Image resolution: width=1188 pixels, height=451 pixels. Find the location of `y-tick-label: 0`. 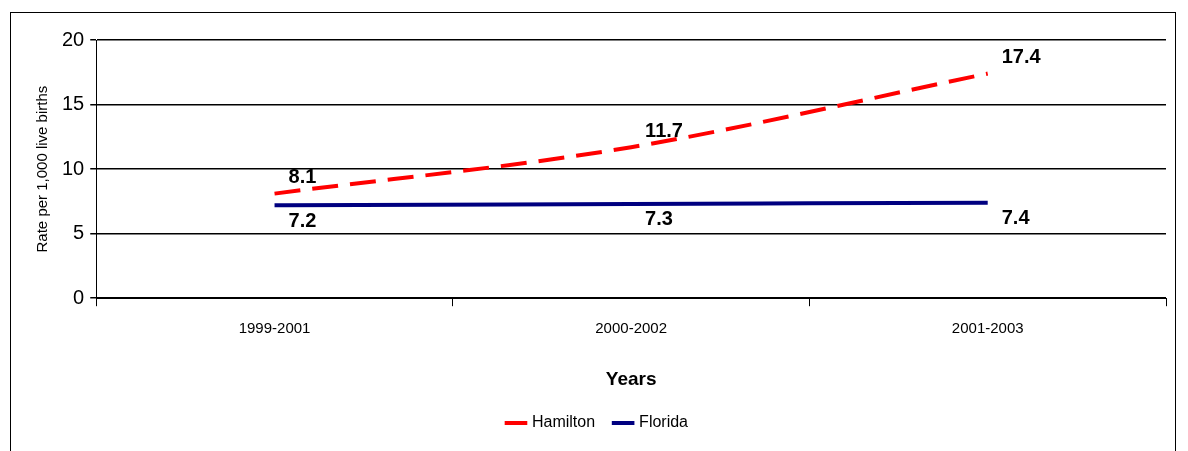

y-tick-label: 0 is located at coordinates (79, 296).